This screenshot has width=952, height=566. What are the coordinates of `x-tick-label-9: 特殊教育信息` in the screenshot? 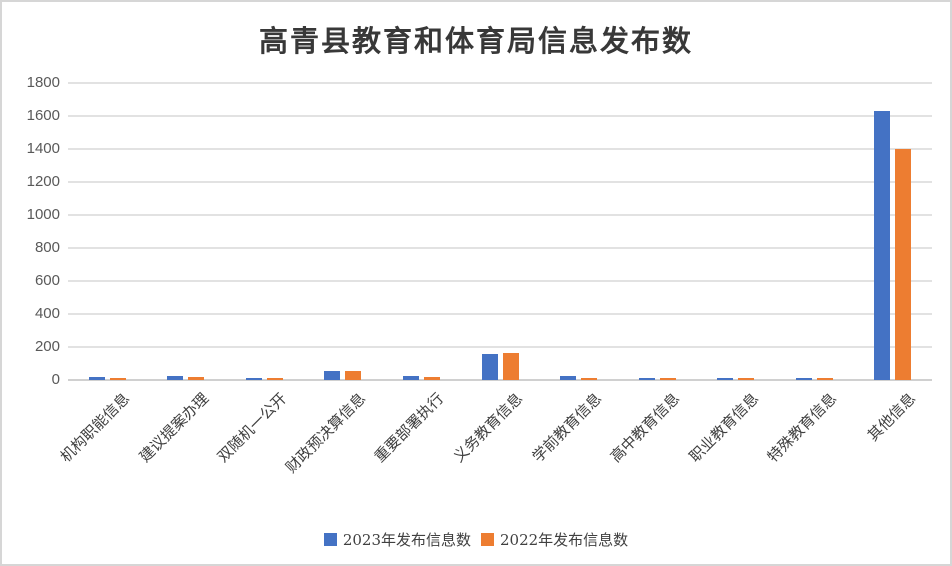 It's located at (802, 427).